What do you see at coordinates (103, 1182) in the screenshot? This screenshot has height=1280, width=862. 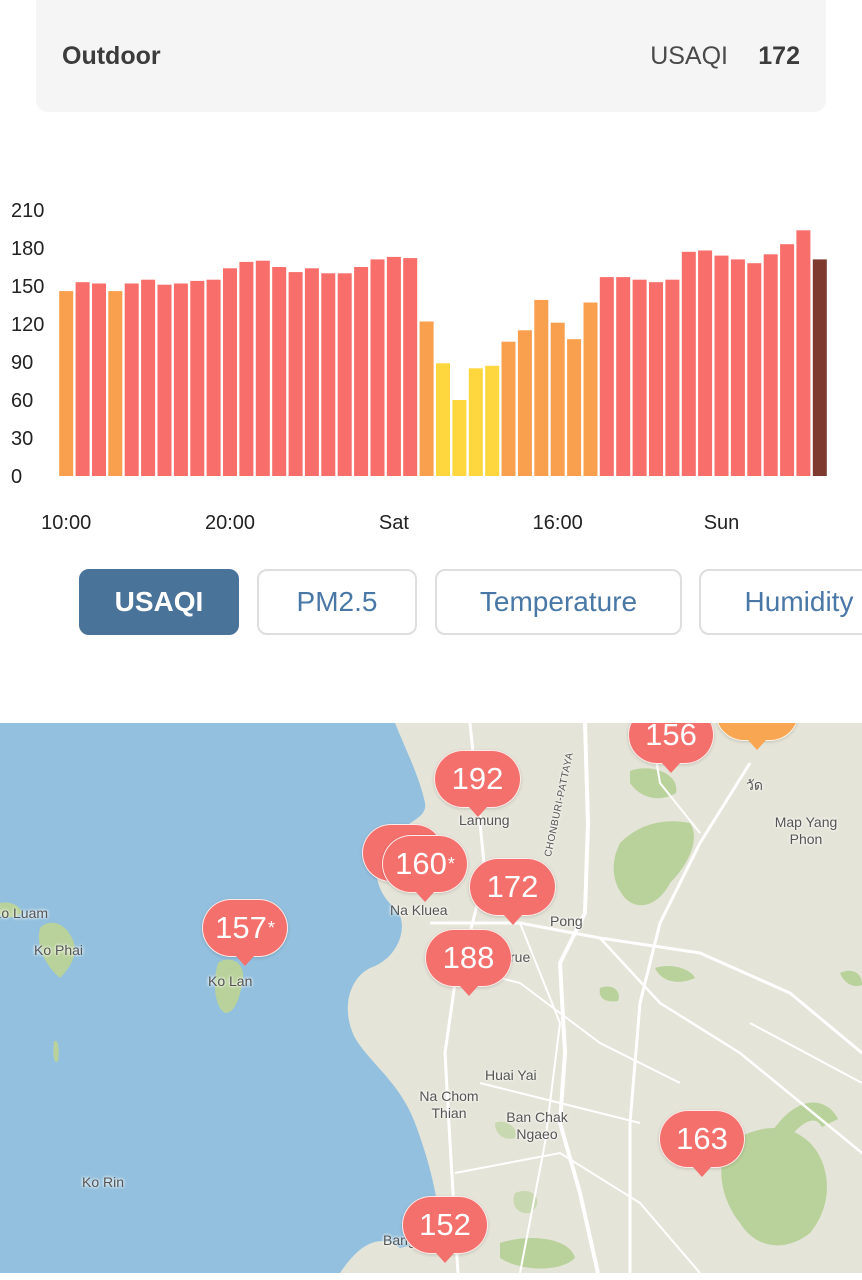 I see `place-label-ko-rin: Ko Rin` at bounding box center [103, 1182].